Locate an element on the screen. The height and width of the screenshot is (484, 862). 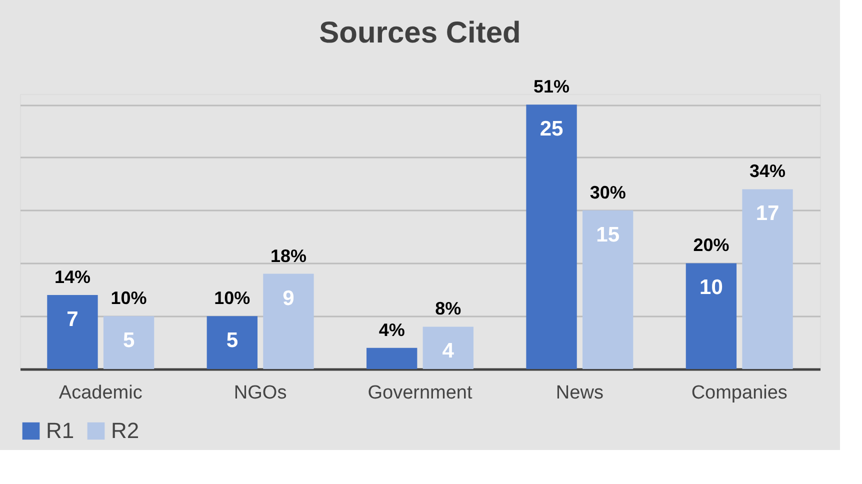
x-tick-label: Companies is located at coordinates (739, 393).